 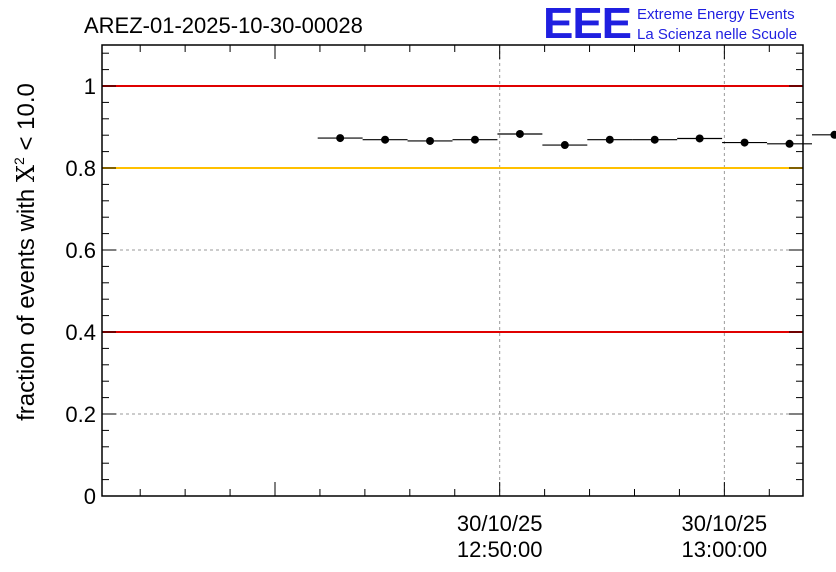 What do you see at coordinates (80, 332) in the screenshot?
I see `y-tick-label: 0.4` at bounding box center [80, 332].